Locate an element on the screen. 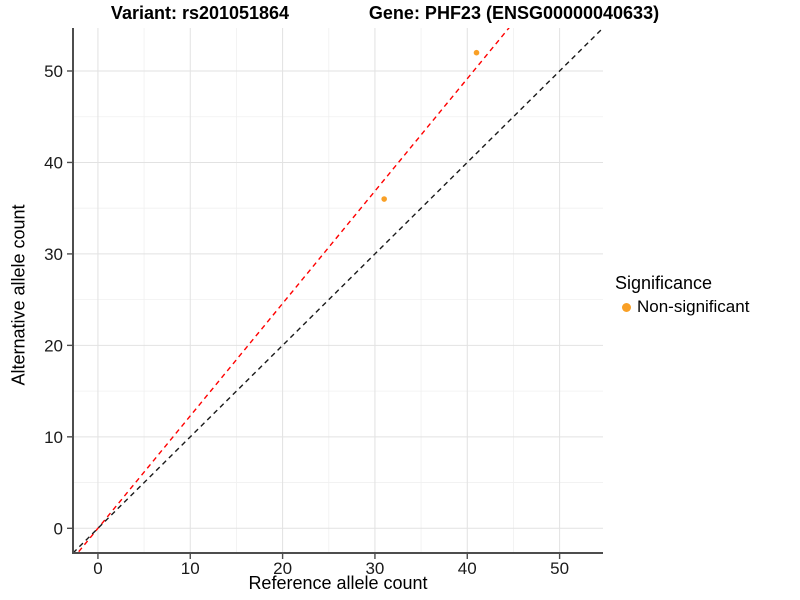 The image size is (800, 600). y-tick-label-10: 10 is located at coordinates (53, 437).